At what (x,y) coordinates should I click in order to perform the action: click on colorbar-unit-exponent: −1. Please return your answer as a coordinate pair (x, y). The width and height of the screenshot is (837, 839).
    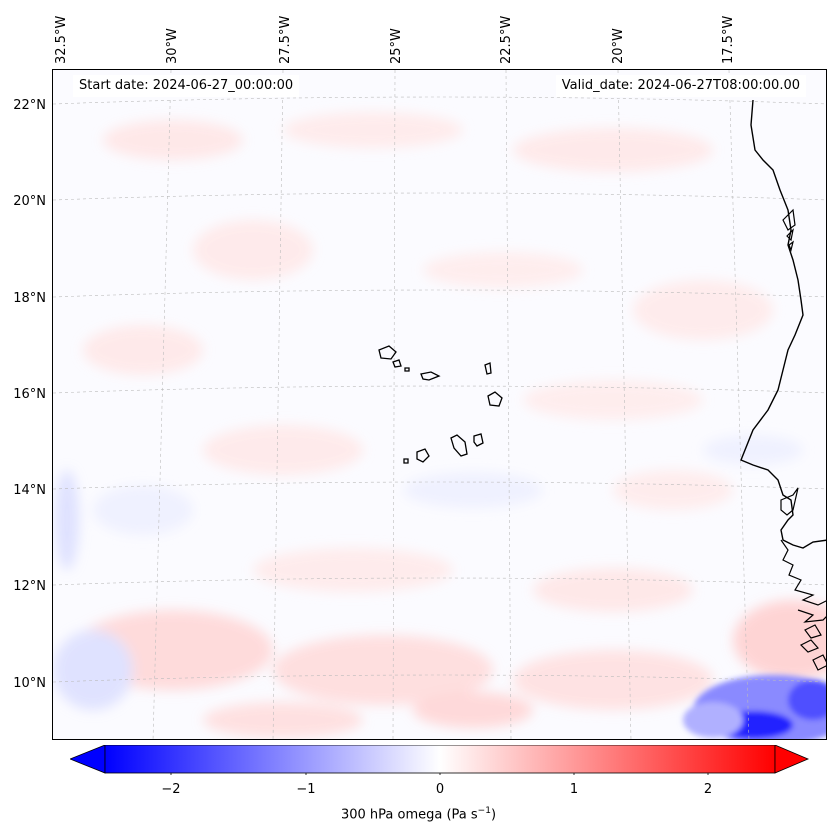
    Looking at the image, I should click on (484, 811).